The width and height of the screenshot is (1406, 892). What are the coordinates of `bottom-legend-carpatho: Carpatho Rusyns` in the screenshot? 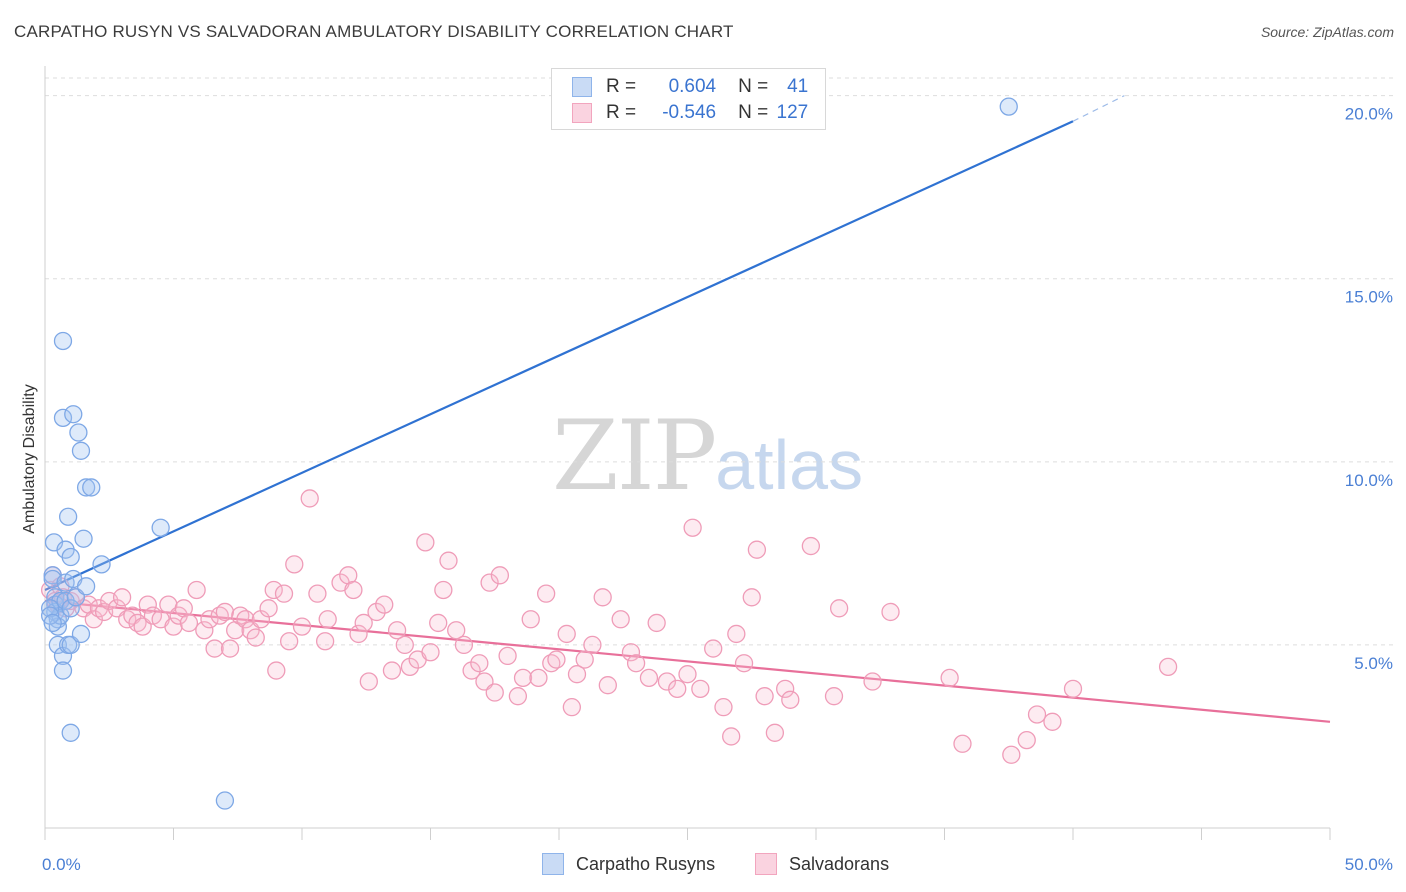 It's located at (628, 864).